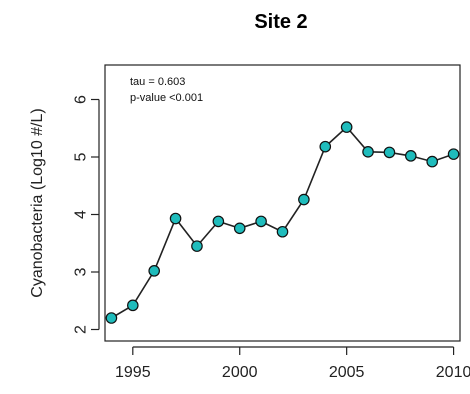 The width and height of the screenshot is (470, 394). What do you see at coordinates (157, 82) in the screenshot?
I see `annotation-tau: tau = 0.603` at bounding box center [157, 82].